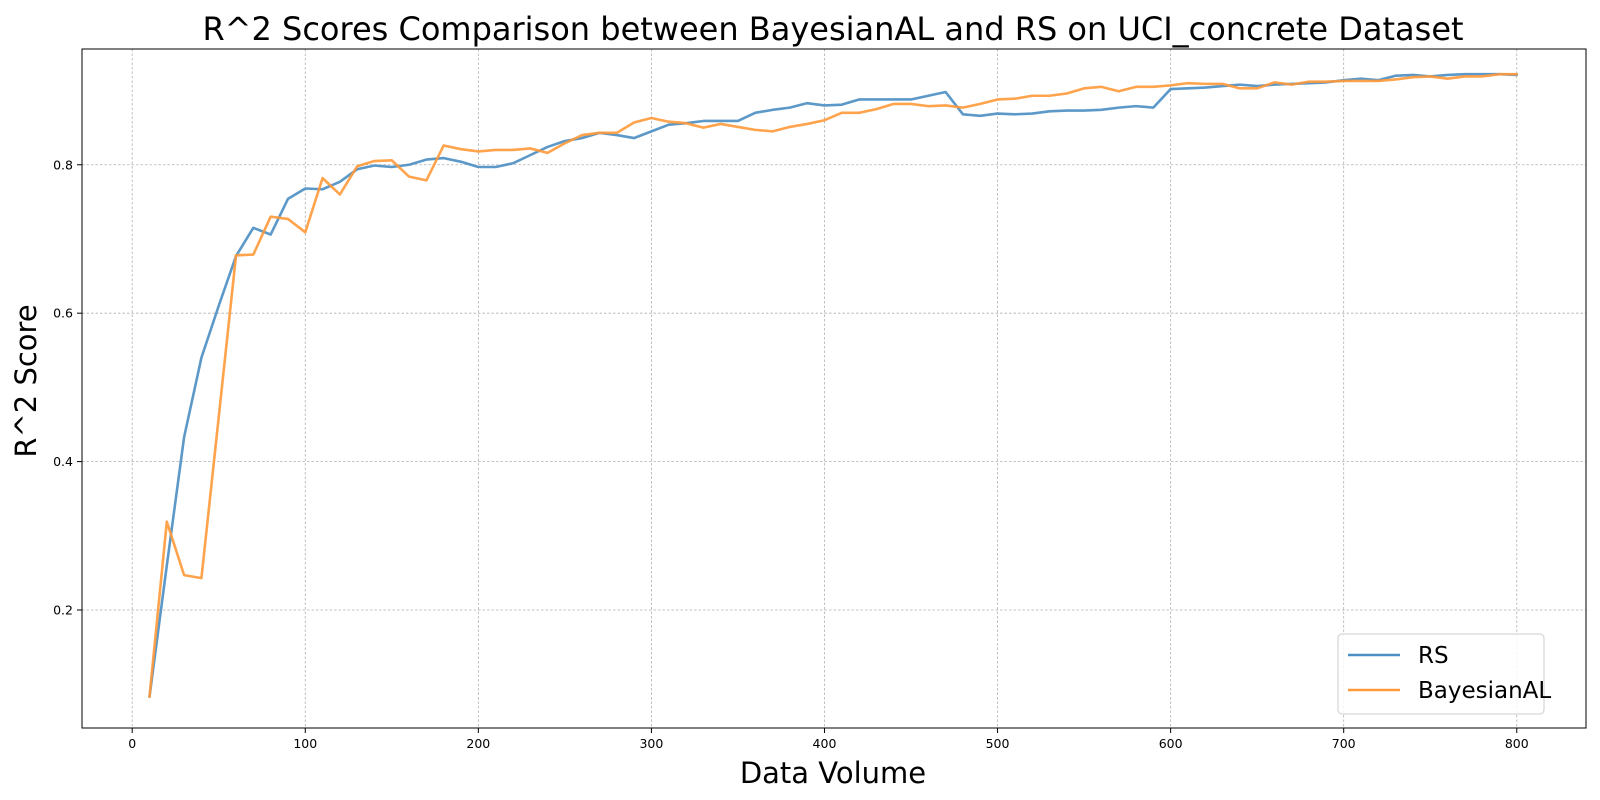 The width and height of the screenshot is (1600, 800). What do you see at coordinates (305, 743) in the screenshot?
I see `x-tick-label: 100` at bounding box center [305, 743].